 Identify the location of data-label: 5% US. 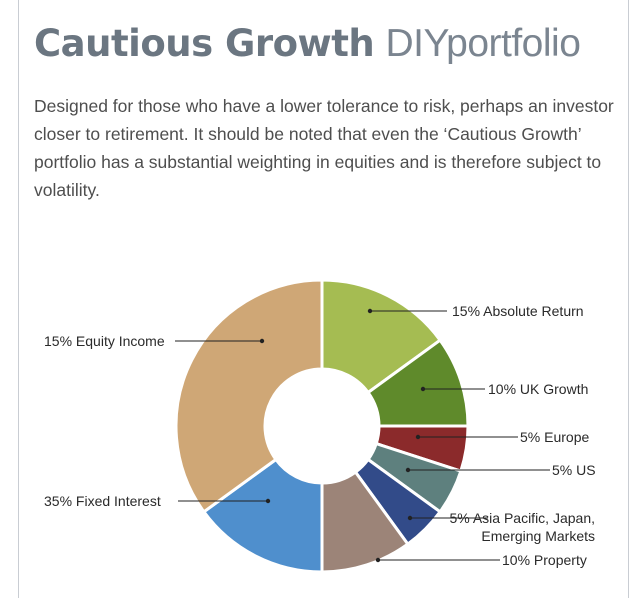
(574, 470).